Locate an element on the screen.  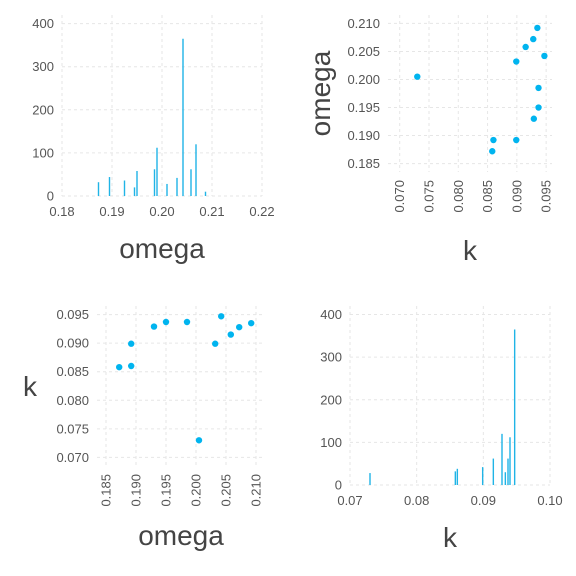
x-tick-label: 0.185 is located at coordinates (106, 490).